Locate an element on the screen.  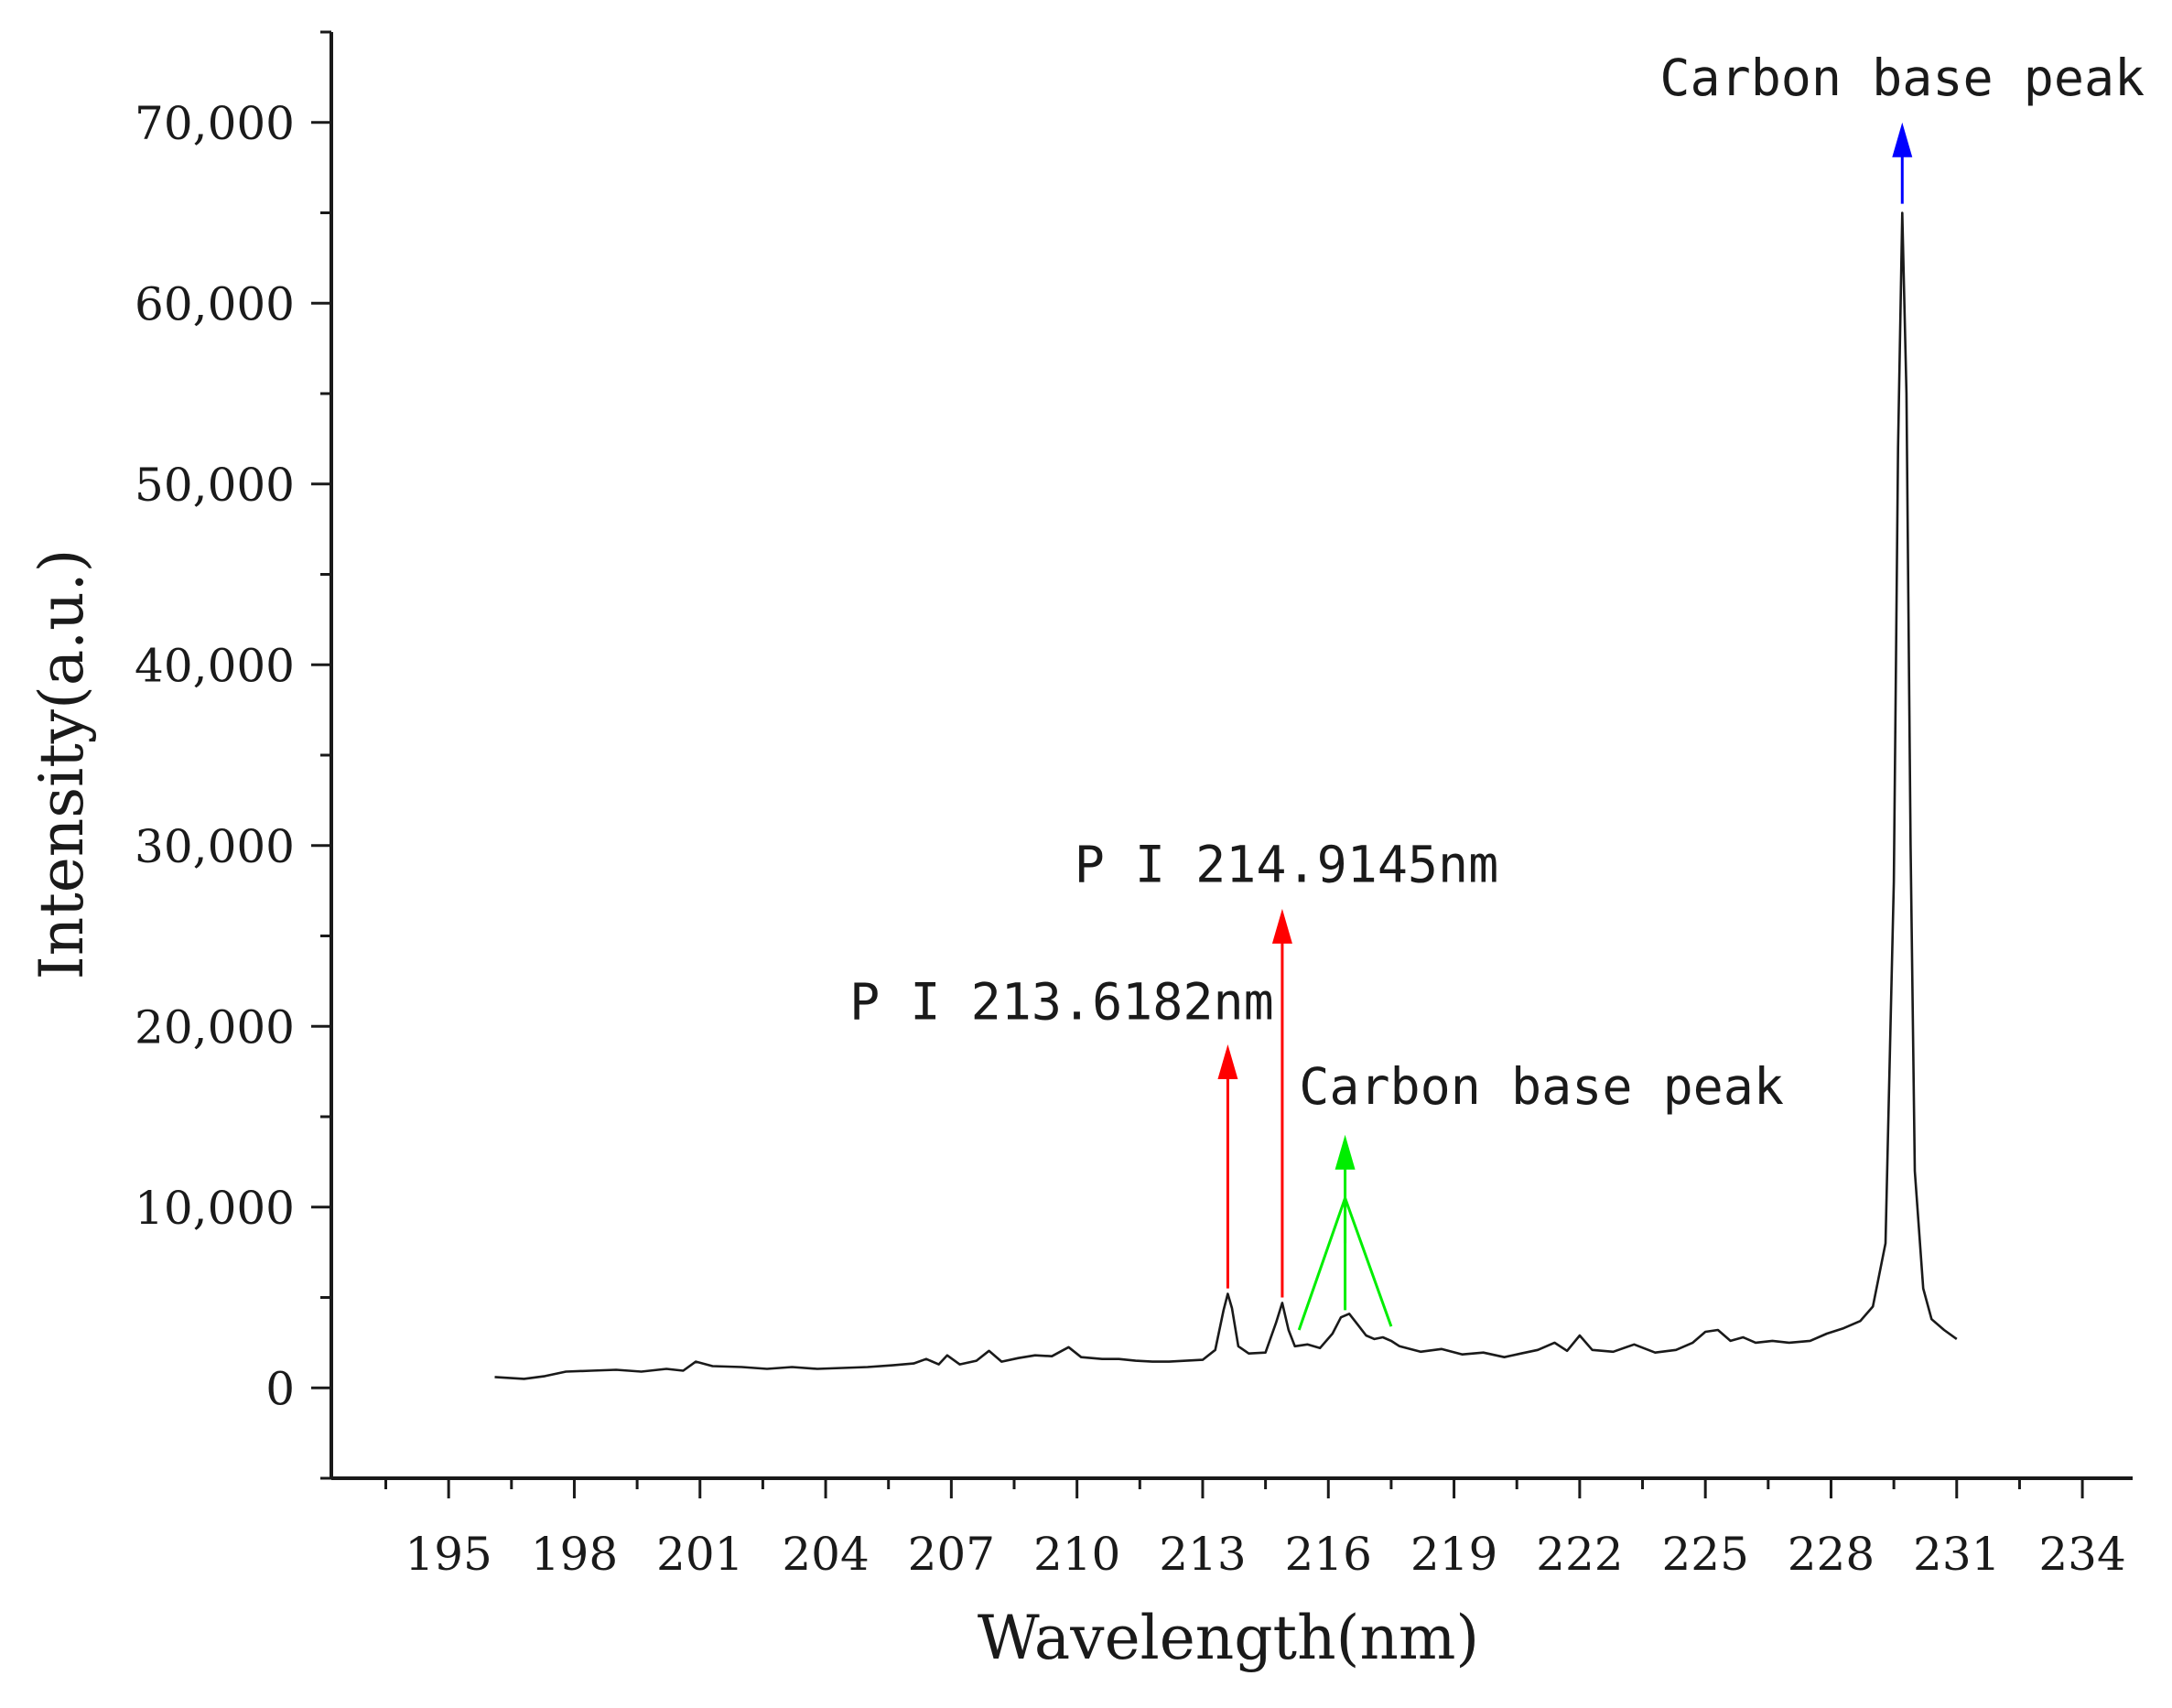
x-tick-label: 216 is located at coordinates (1328, 1554).